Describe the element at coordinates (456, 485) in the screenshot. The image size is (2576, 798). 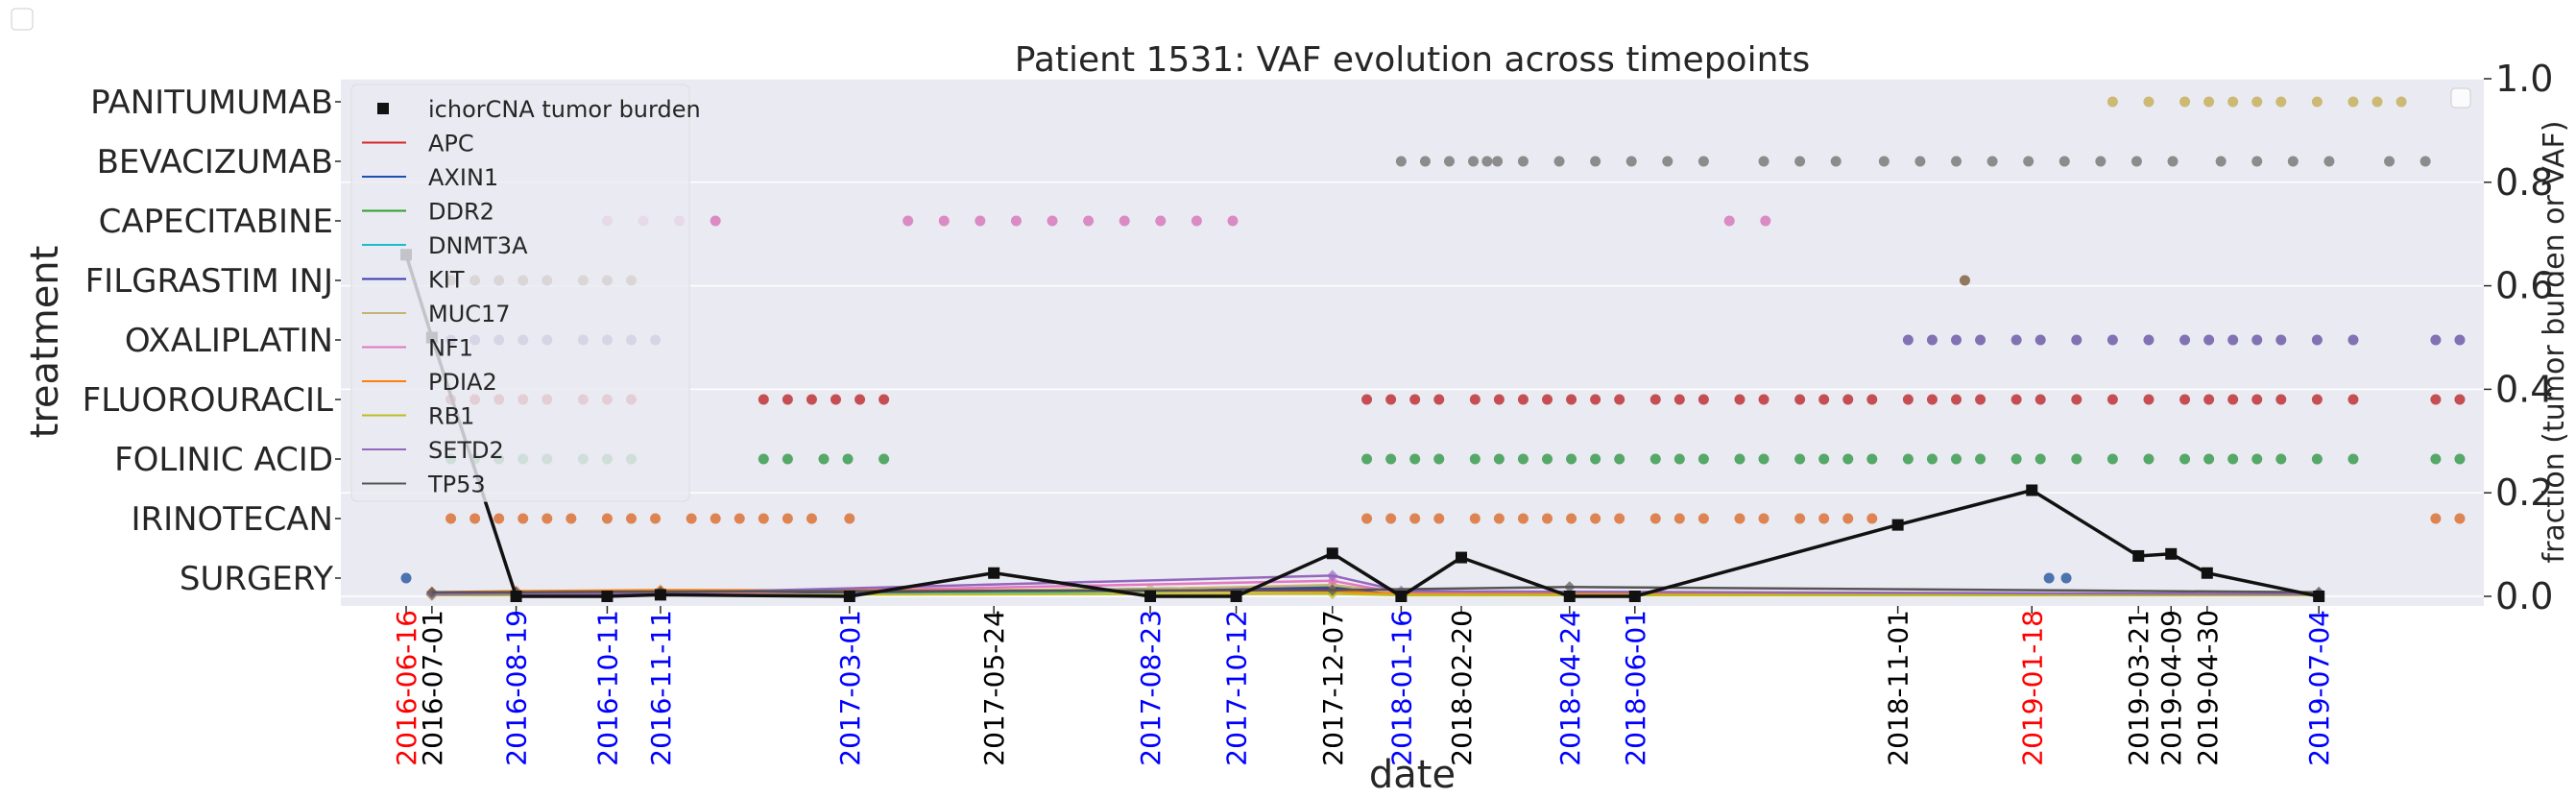
I see `legend-label-tp53: TP53` at that location.